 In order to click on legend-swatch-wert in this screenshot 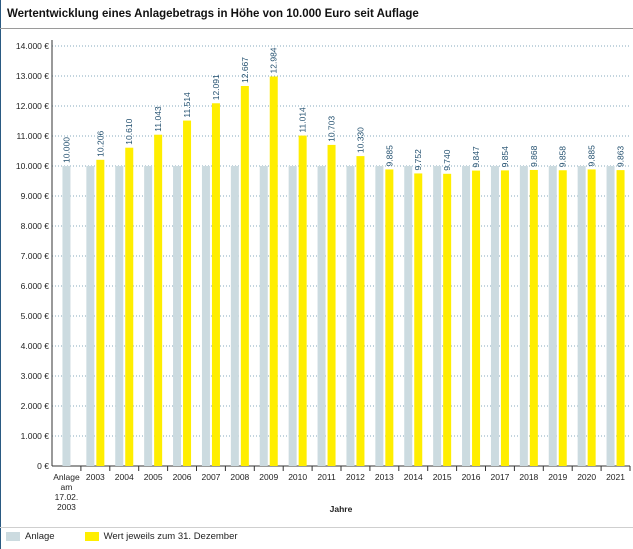, I will do `click(91, 536)`.